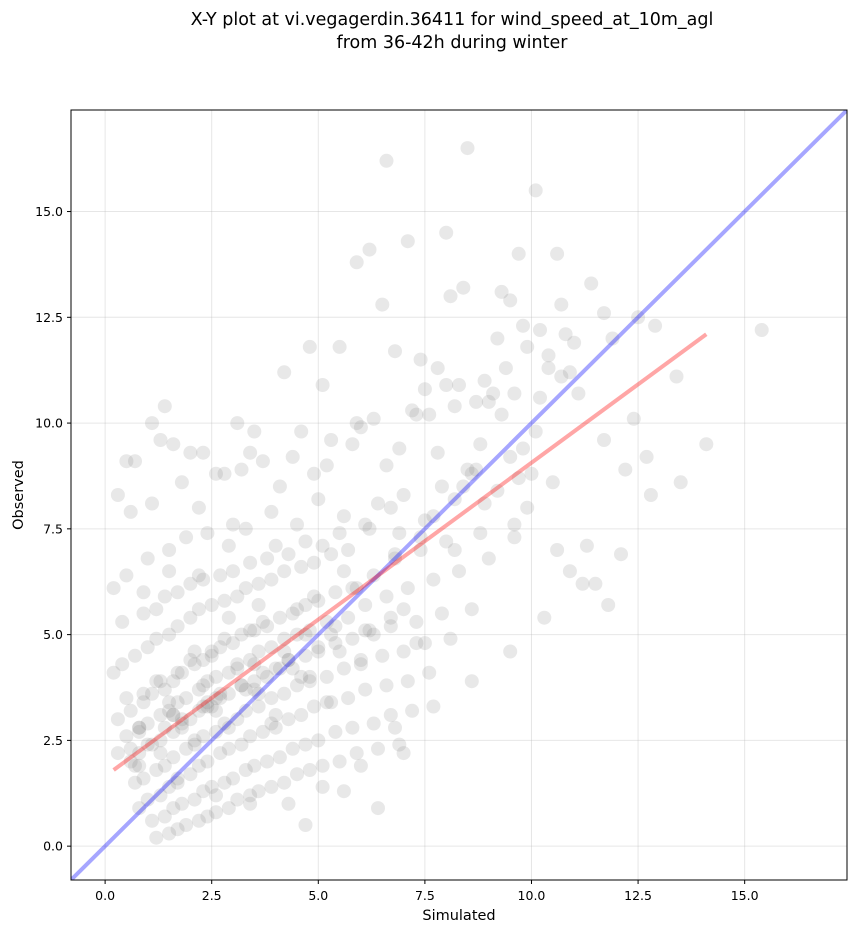  Describe the element at coordinates (53, 529) in the screenshot. I see `y-axis-ticks: 0.0 2.5 5.0 7.5 10.0 12.5 15.0` at that location.